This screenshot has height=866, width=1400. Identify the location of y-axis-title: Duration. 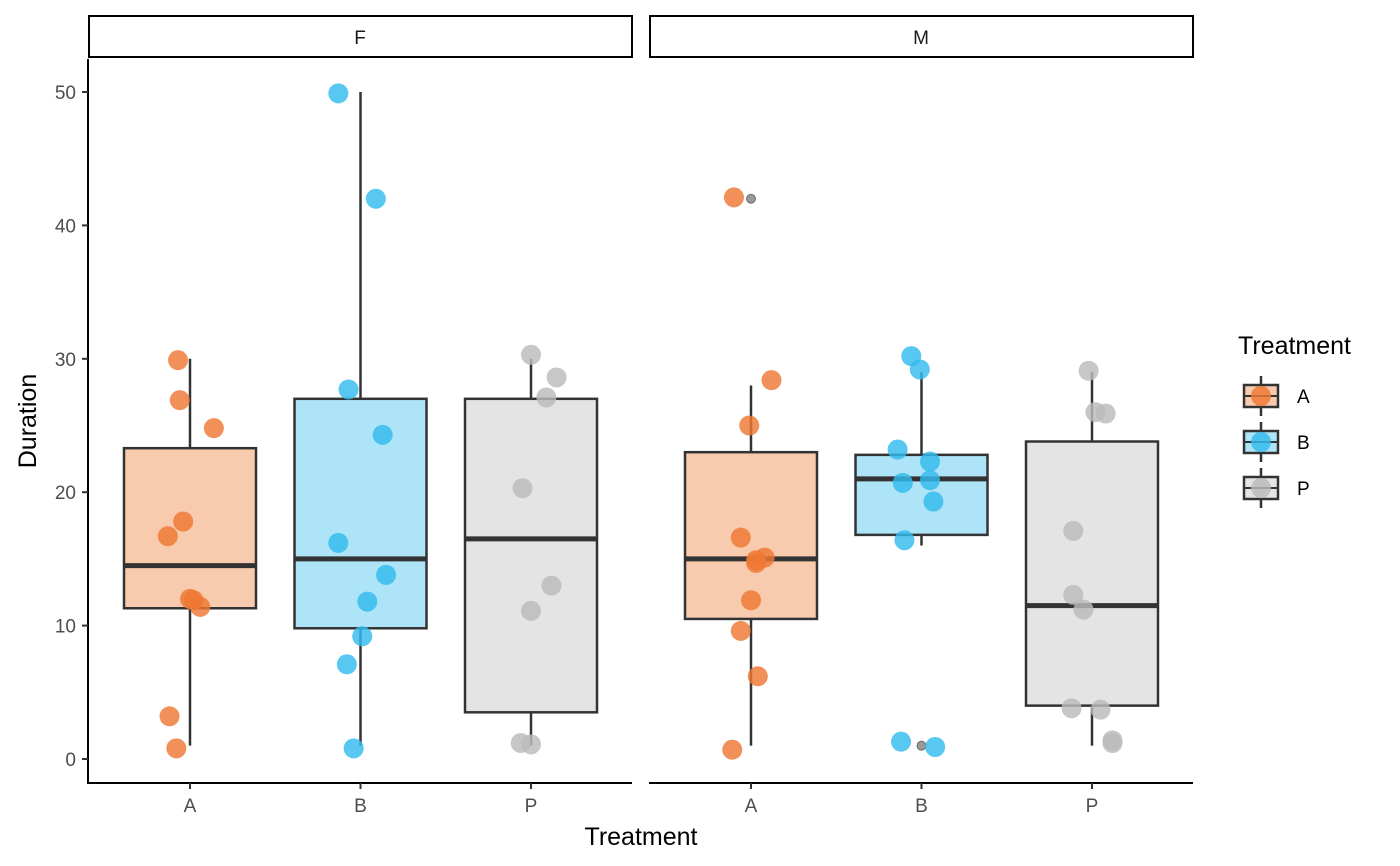
(28, 421).